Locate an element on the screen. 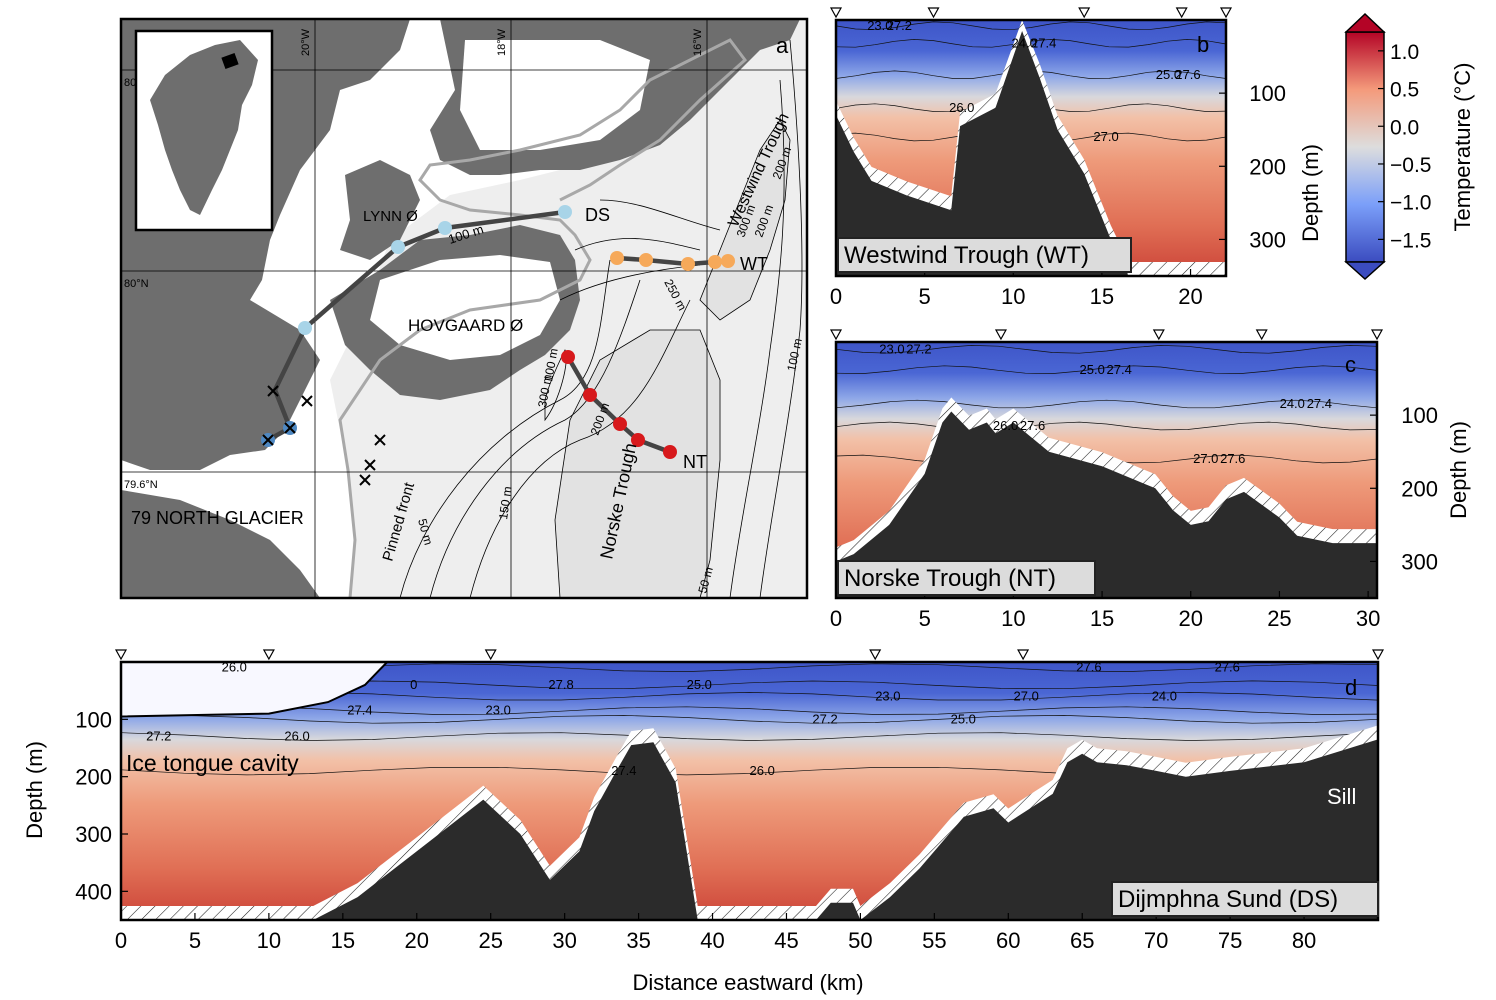 The height and width of the screenshot is (1000, 1496). isopycnal-label: 24.0 is located at coordinates (1164, 695).